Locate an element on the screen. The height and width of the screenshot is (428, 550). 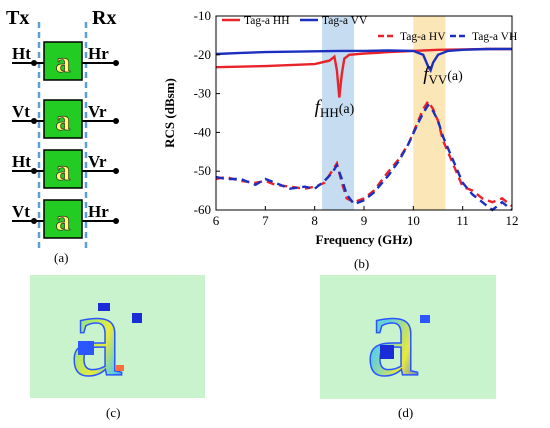
y-tick-label: -20 is located at coordinates (202, 54).